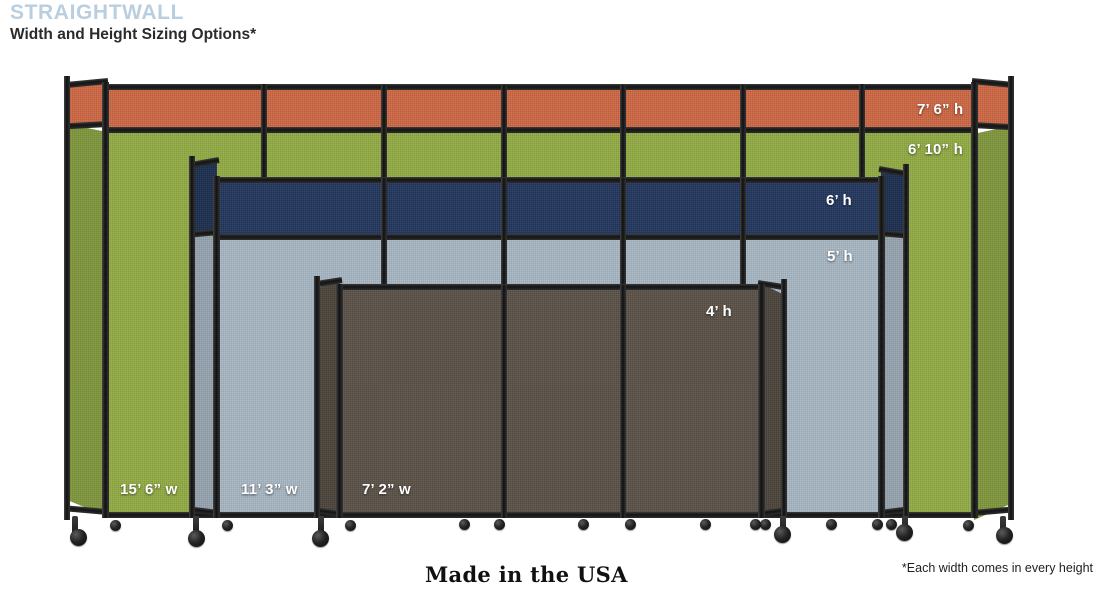  I want to click on height-label-5ft: 5’ h, so click(840, 256).